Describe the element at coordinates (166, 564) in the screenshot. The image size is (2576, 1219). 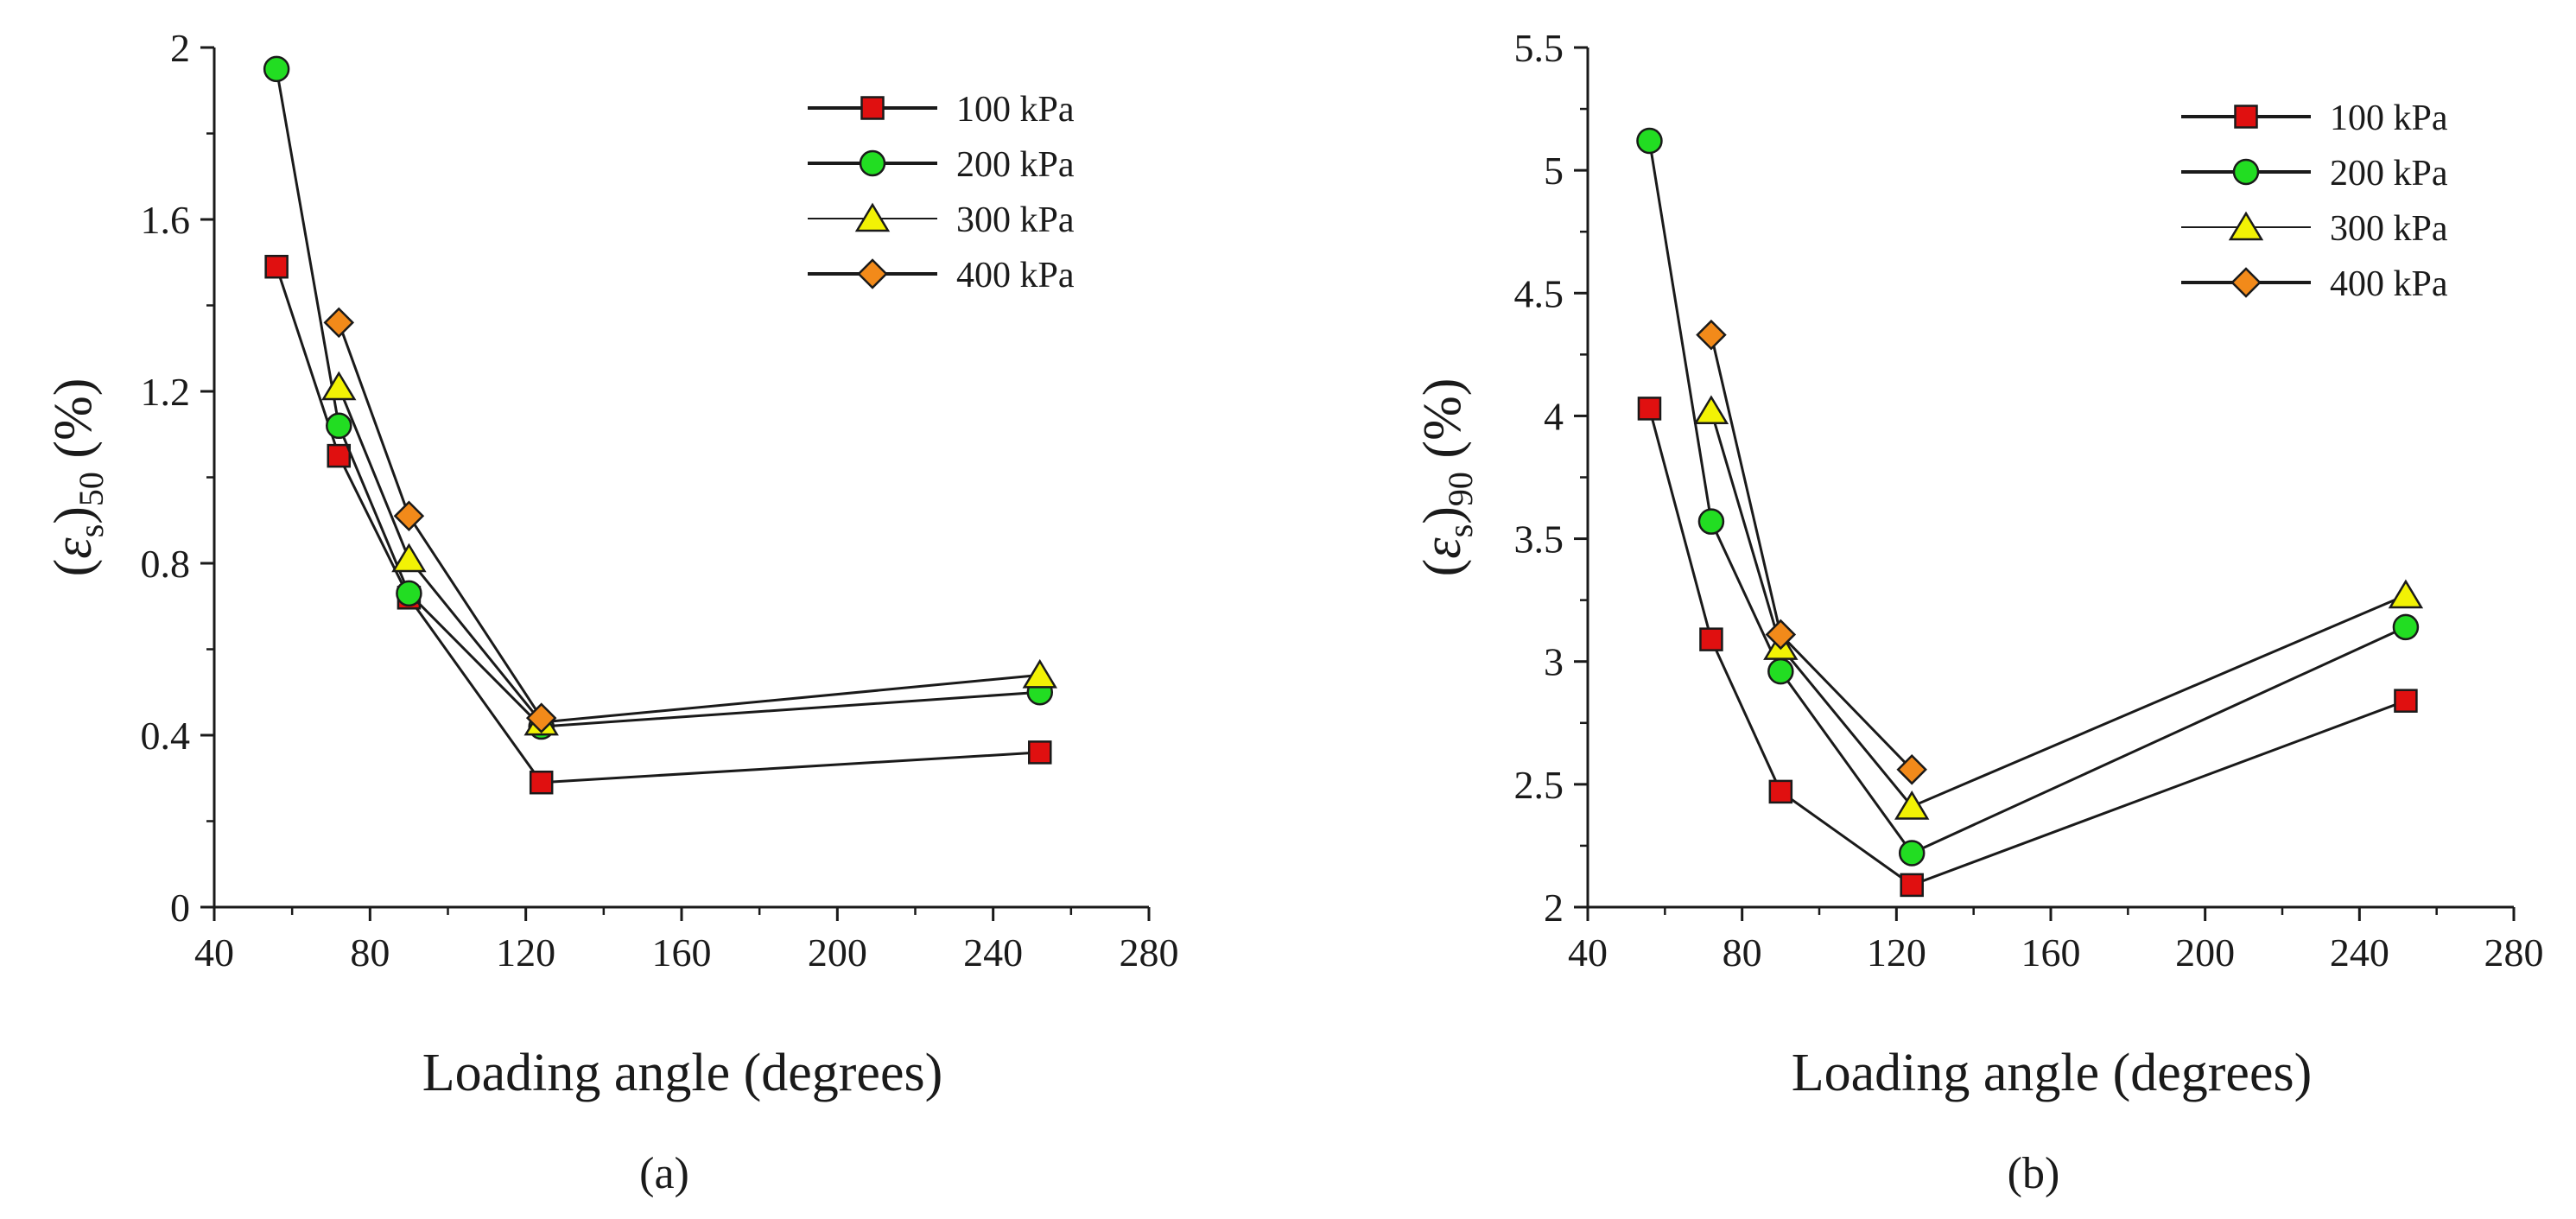
I see `y-tick-label: 0.8` at that location.